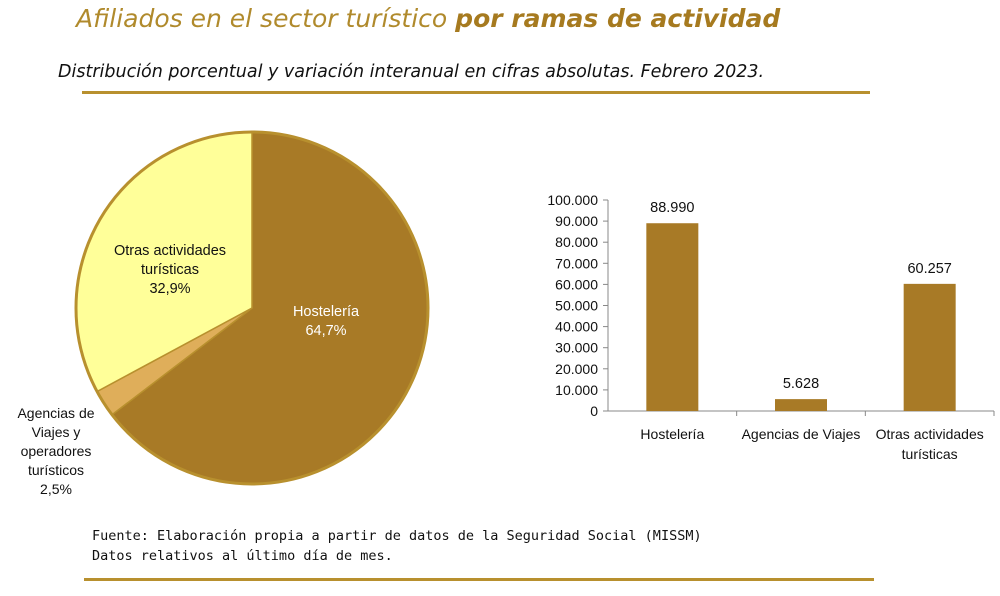 Image resolution: width=1000 pixels, height=596 pixels. What do you see at coordinates (799, 307) in the screenshot?
I see `bar-chart` at bounding box center [799, 307].